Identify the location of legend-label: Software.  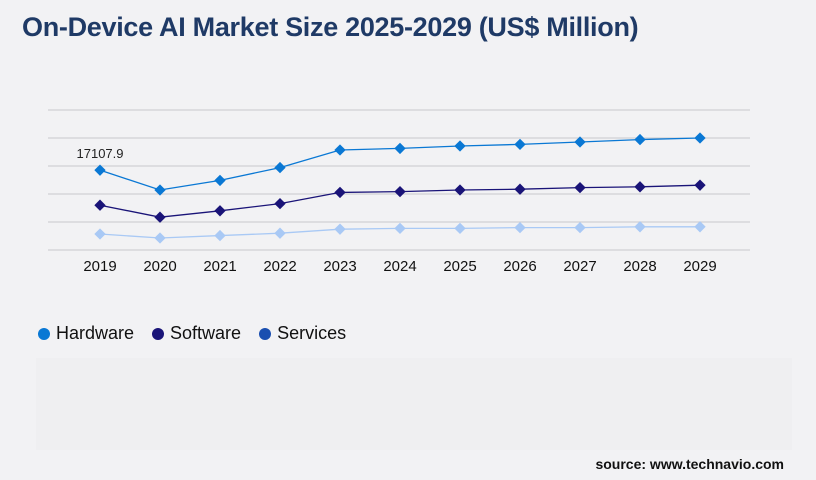
(206, 333).